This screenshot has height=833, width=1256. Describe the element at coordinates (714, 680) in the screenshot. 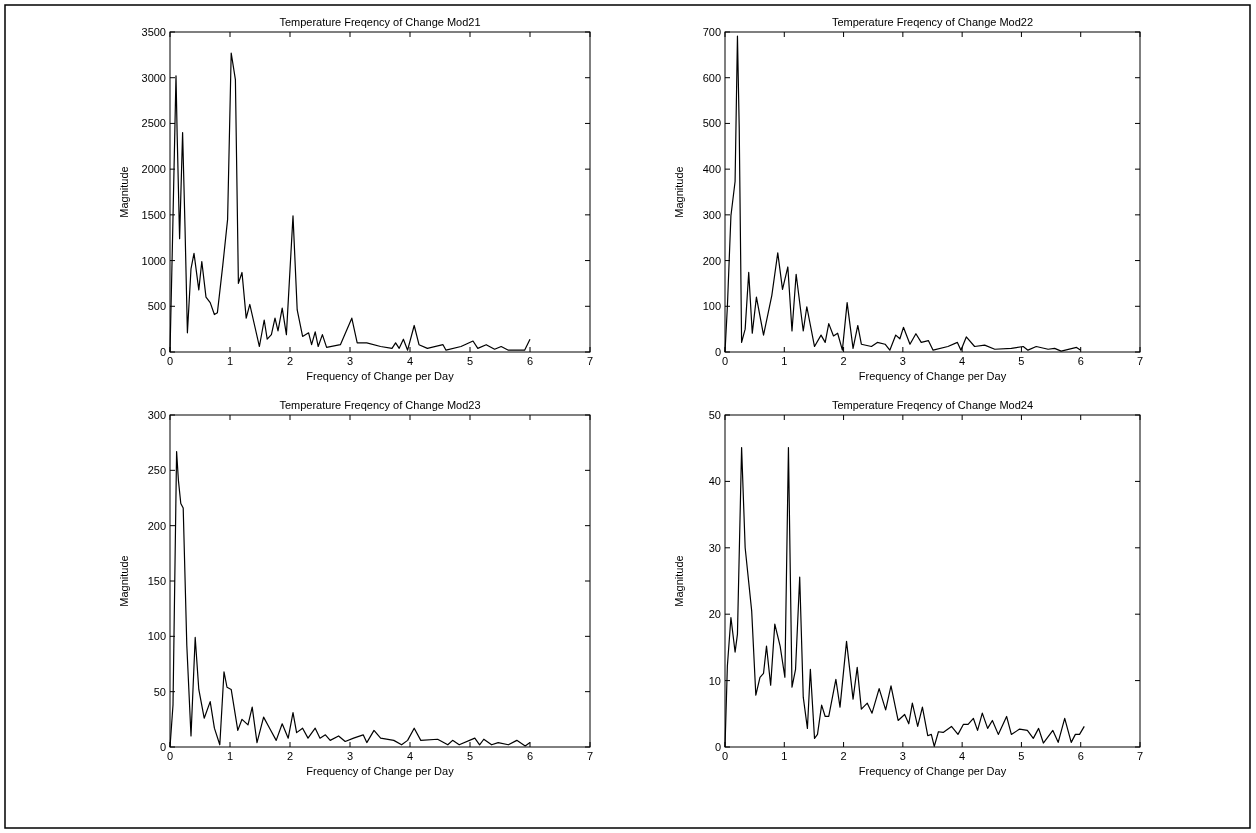

I see `y-tick-label: 10` at that location.